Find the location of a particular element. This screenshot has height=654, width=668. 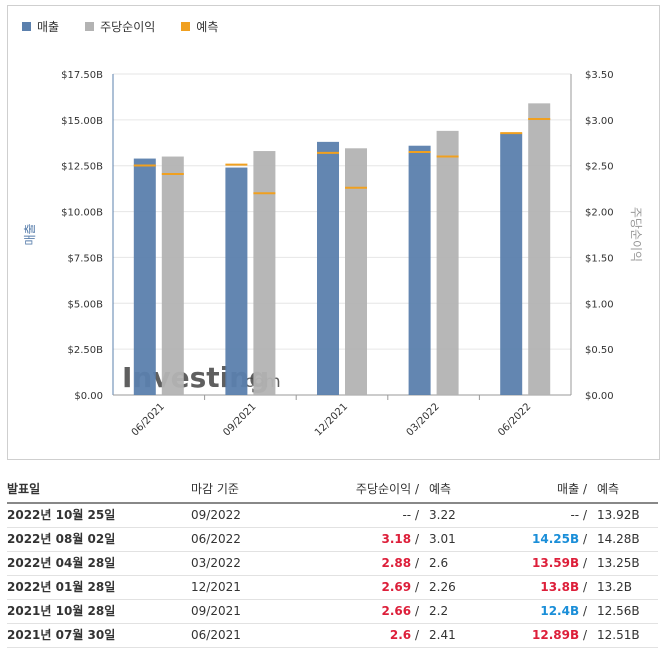

row-revenue-forecast: 13.2B is located at coordinates (614, 587).